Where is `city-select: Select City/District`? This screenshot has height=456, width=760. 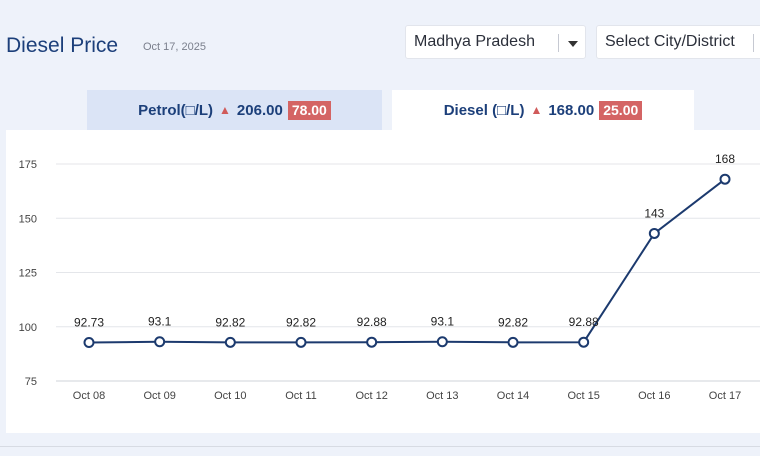 city-select: Select City/District is located at coordinates (678, 42).